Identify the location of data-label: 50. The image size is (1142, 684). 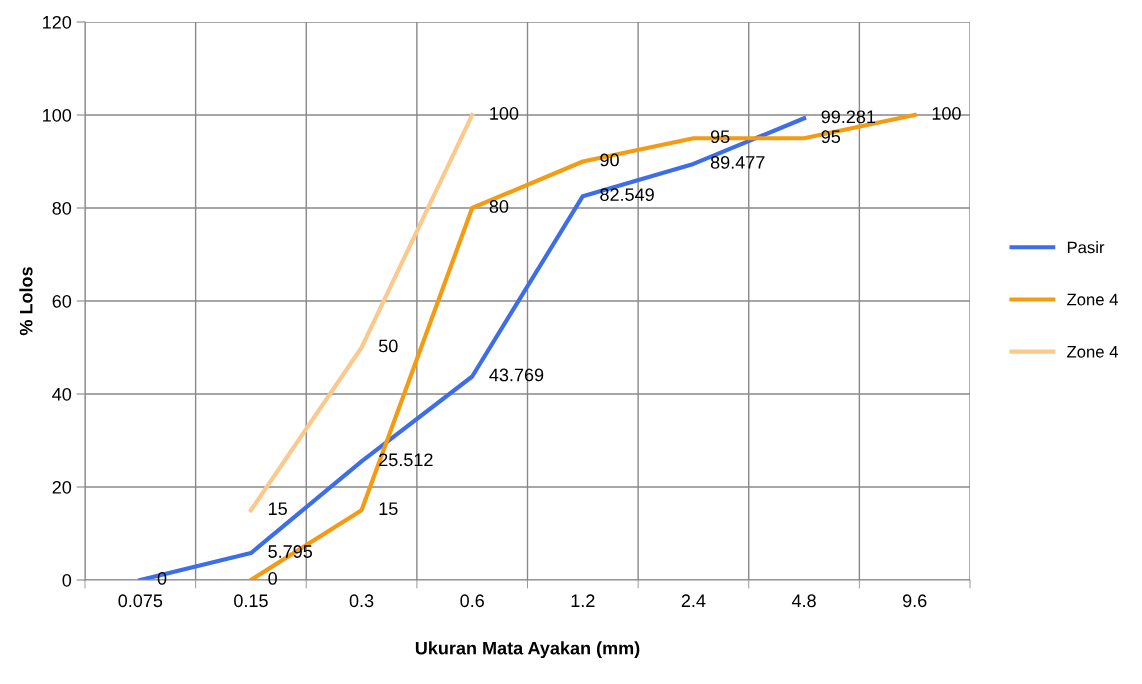
(388, 346).